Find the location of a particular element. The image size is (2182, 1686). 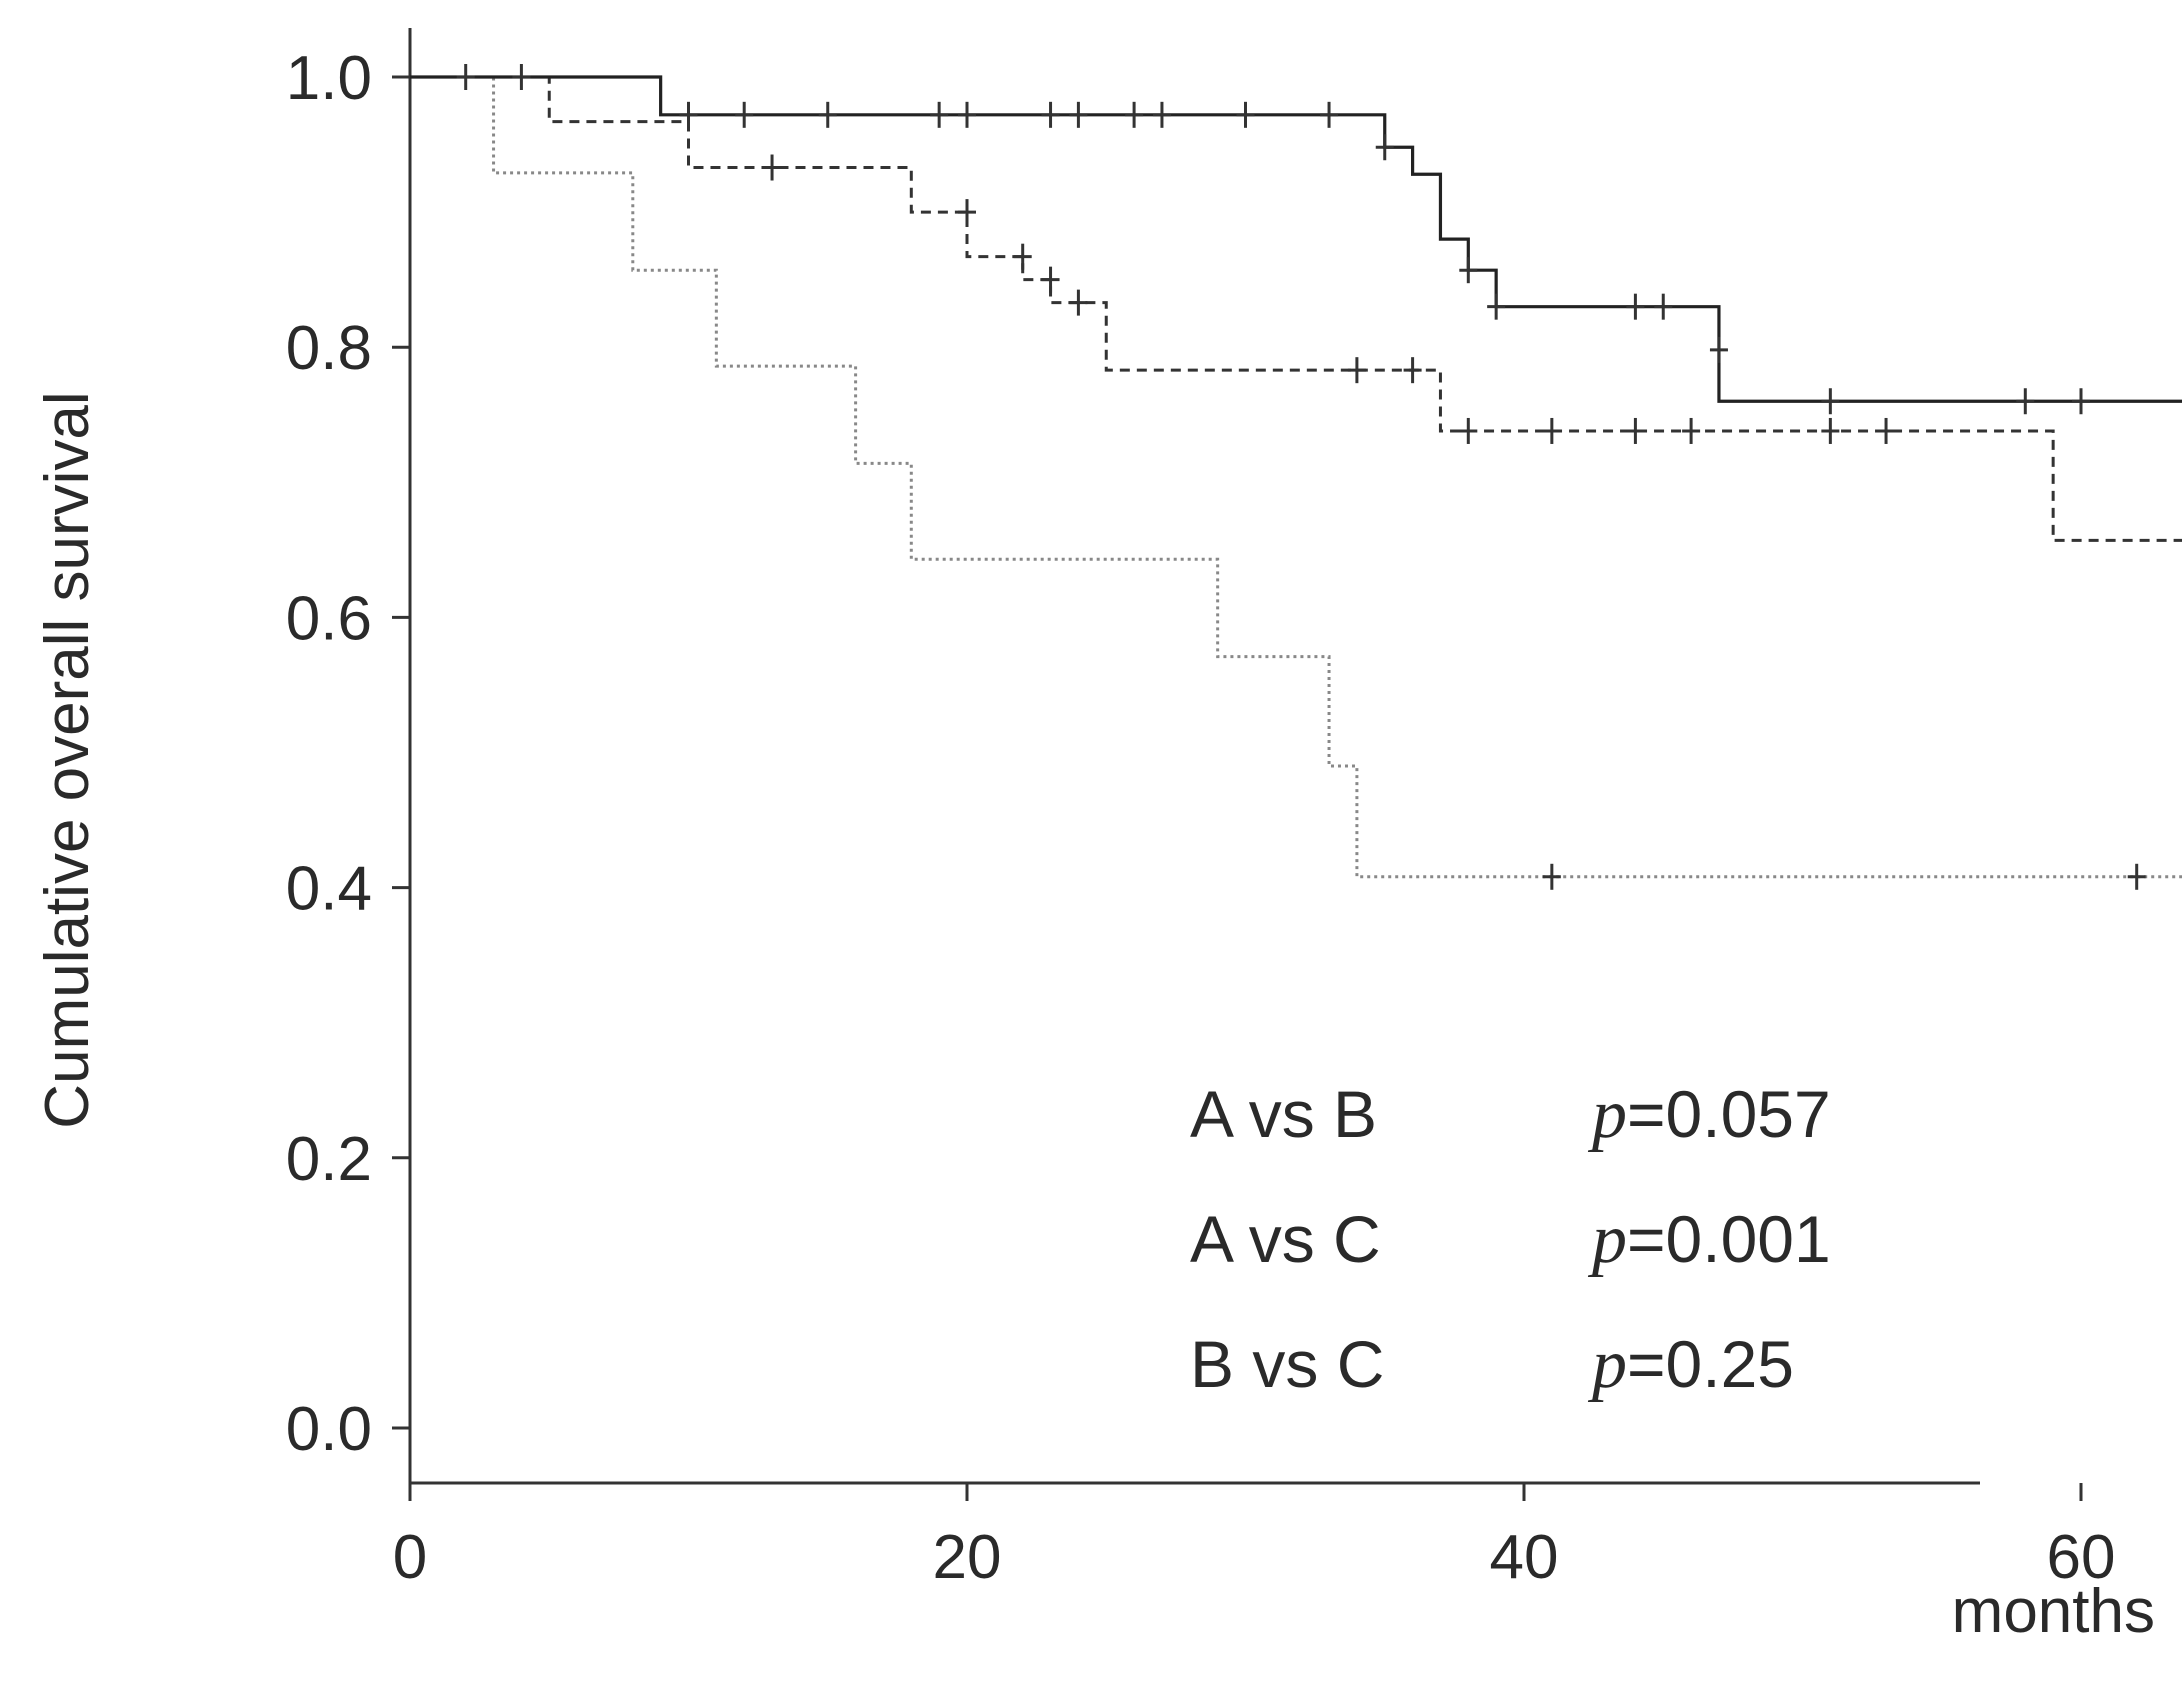

y-tick-label: 0.0 is located at coordinates (329, 1429).